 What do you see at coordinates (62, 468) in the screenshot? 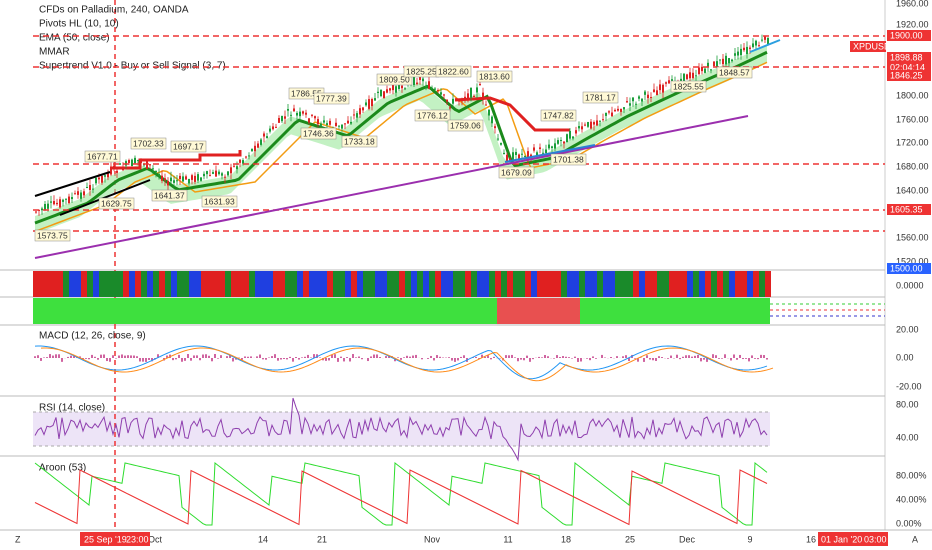
I see `aroon-label: Aroon (53)` at bounding box center [62, 468].